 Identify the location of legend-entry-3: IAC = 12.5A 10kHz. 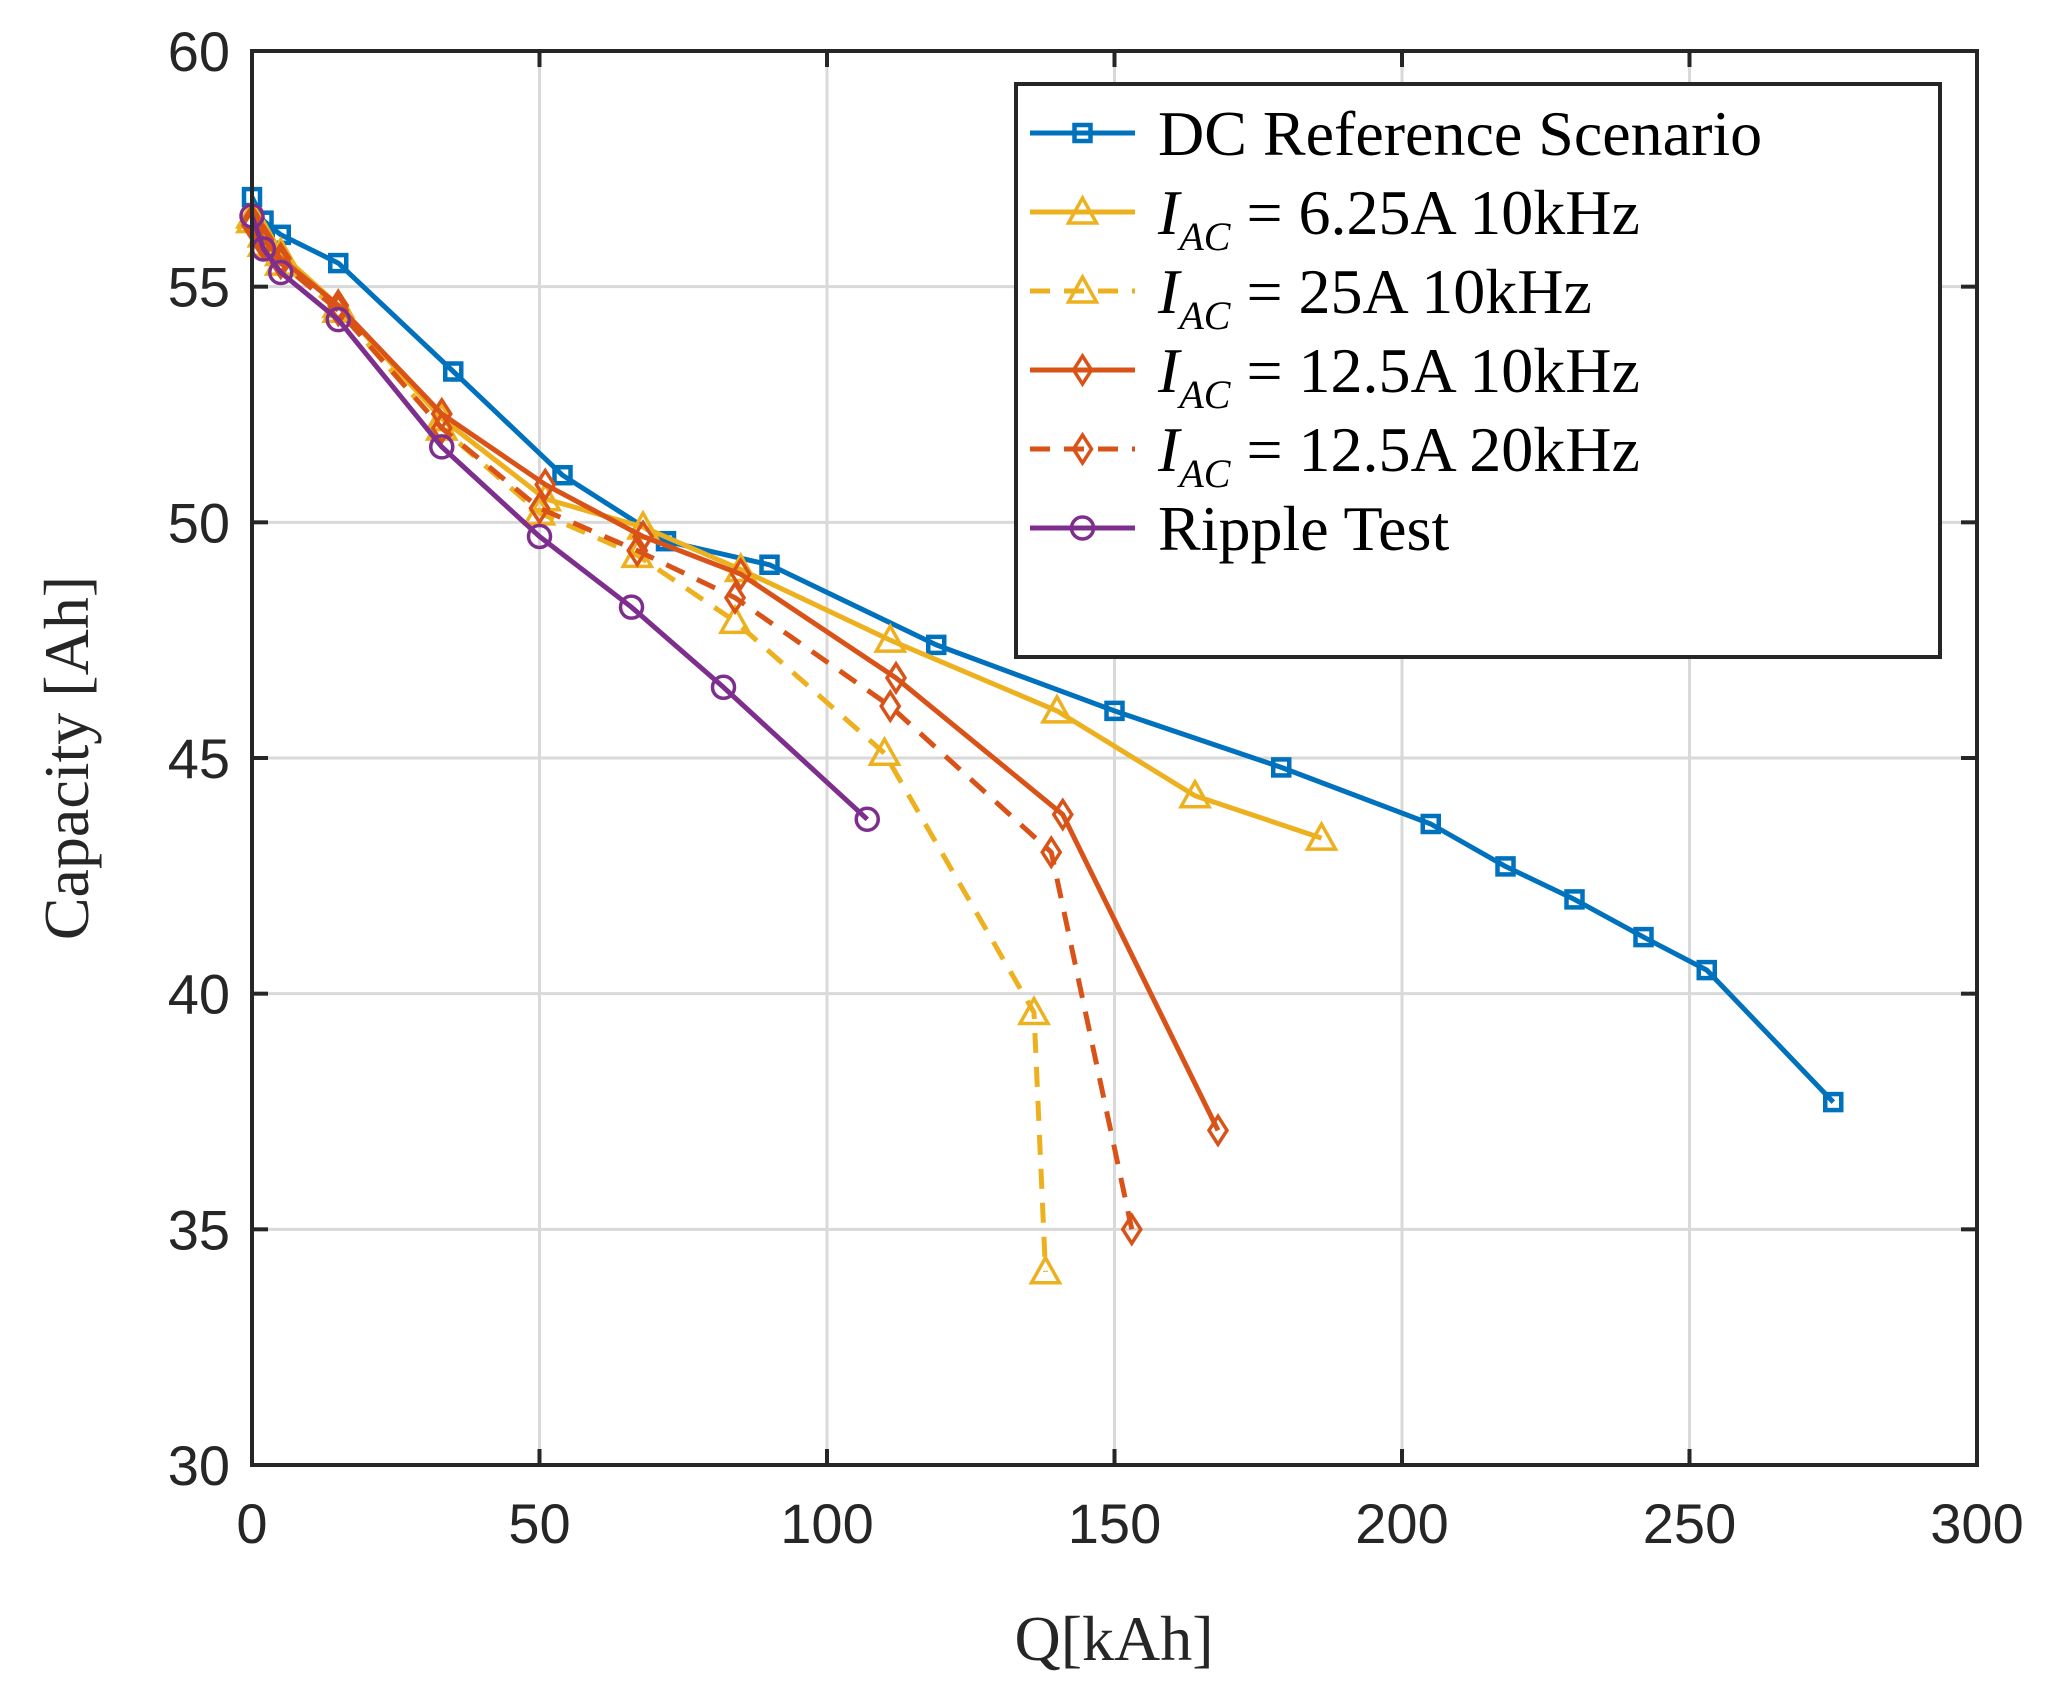
(1335, 376).